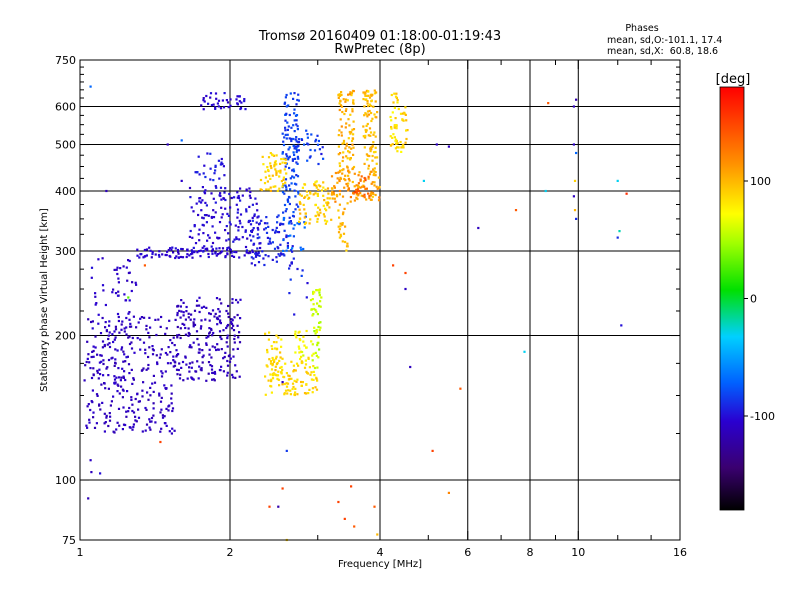 The height and width of the screenshot is (600, 800). Describe the element at coordinates (65, 60) in the screenshot. I see `y-tick-label: 750` at that location.